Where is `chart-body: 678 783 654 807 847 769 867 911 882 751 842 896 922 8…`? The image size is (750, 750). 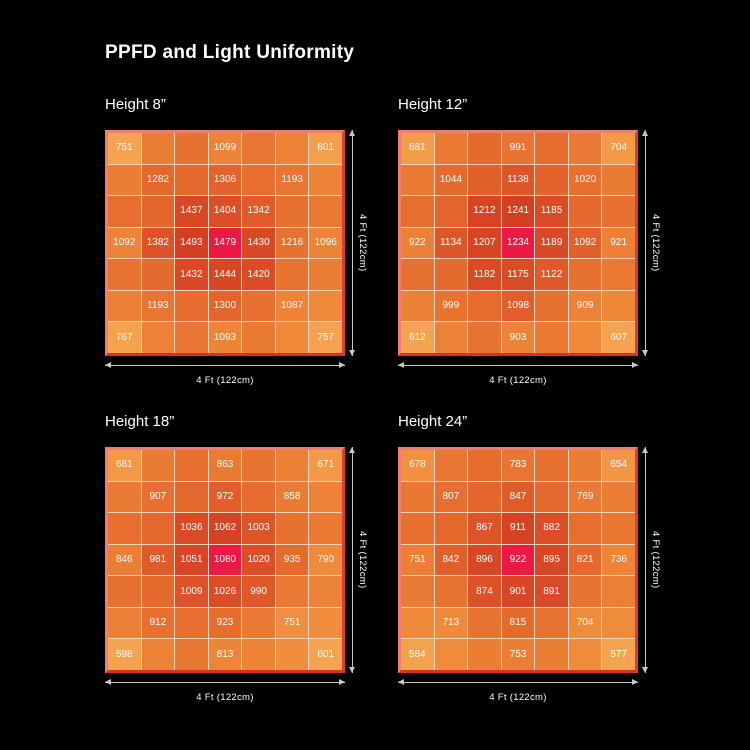
chart-body: 678 783 654 807 847 769 867 911 882 751 842 896 922 8… is located at coordinates (538, 560).